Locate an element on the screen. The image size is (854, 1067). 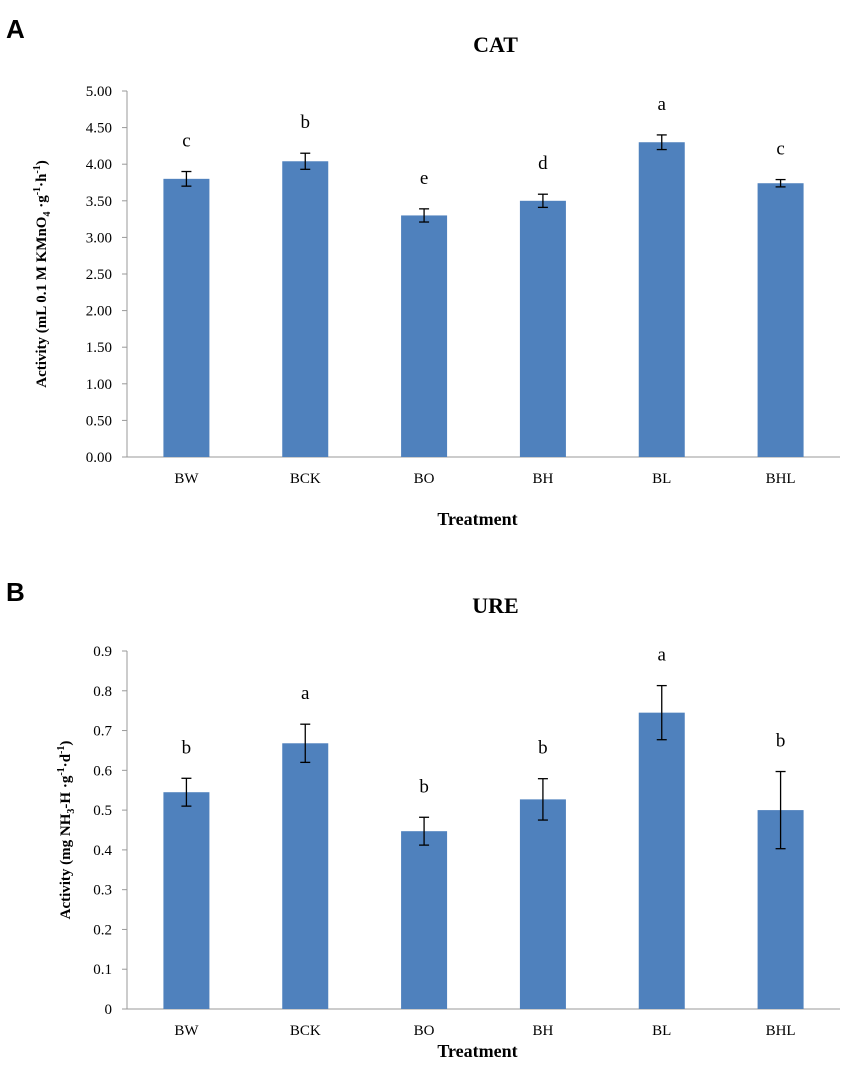
significance-letter-a-bh: d is located at coordinates (543, 163).